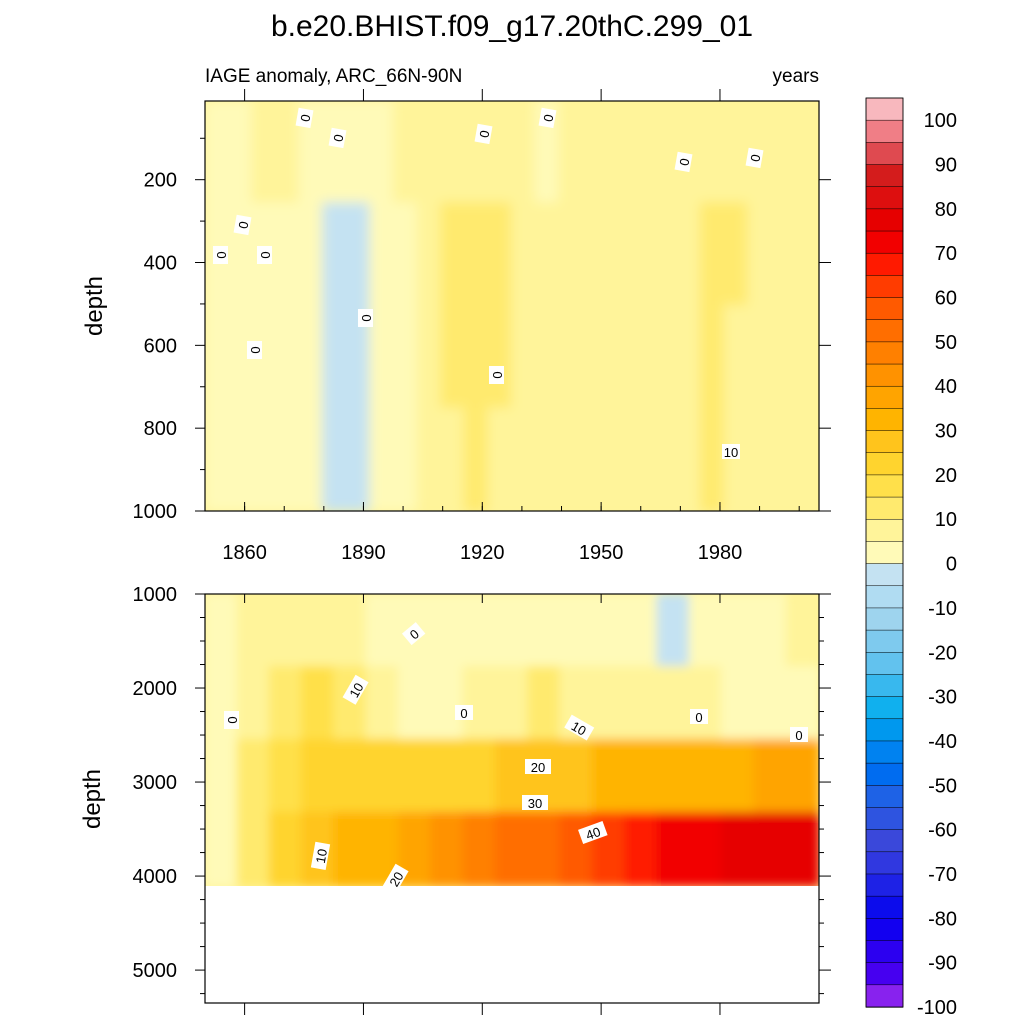  Describe the element at coordinates (942, 875) in the screenshot. I see `colorbar-label: -70` at that location.